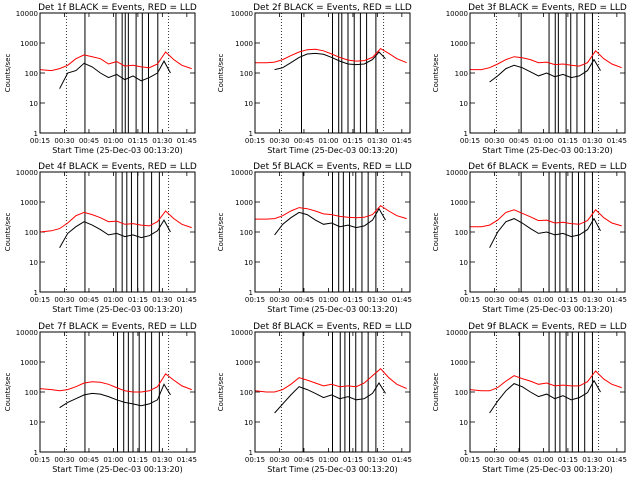 This screenshot has width=640, height=480. I want to click on panel-title: Det 8f BLACK = Events, RED = LLD, so click(332, 327).